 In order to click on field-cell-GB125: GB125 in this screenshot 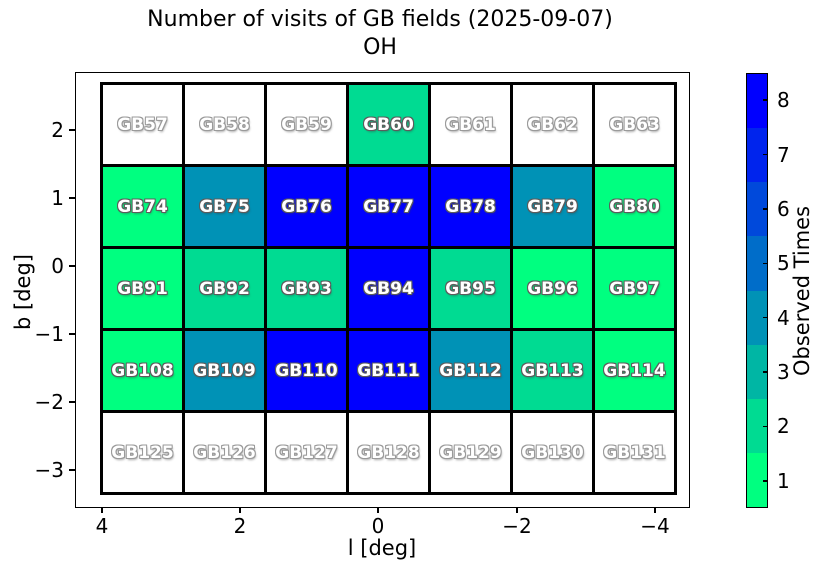, I will do `click(142, 452)`.